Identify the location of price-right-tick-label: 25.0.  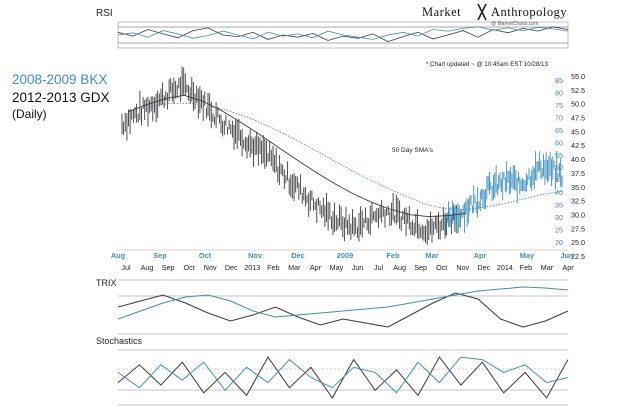
(578, 242).